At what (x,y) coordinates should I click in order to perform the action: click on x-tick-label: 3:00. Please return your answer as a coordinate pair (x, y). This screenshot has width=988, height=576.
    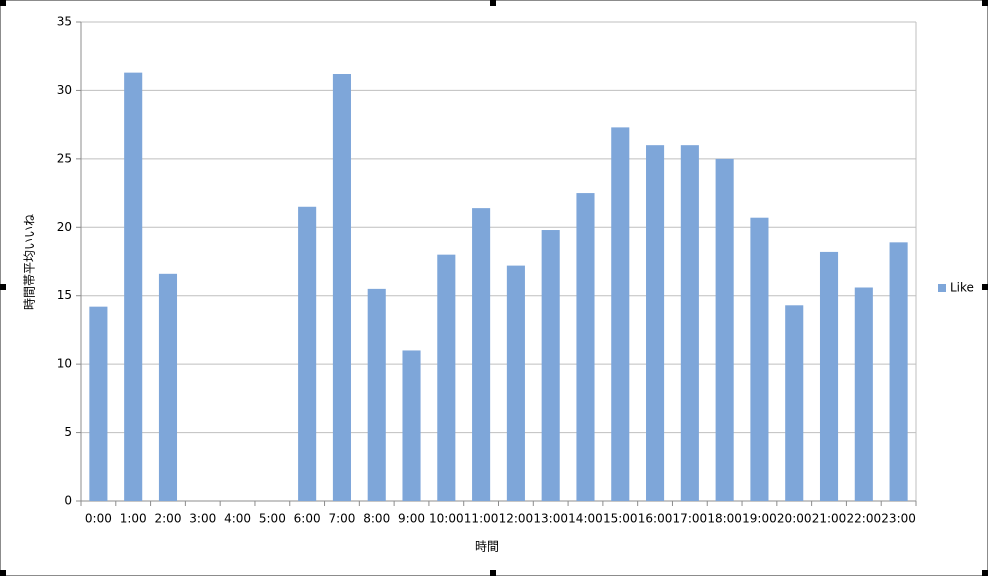
    Looking at the image, I should click on (202, 519).